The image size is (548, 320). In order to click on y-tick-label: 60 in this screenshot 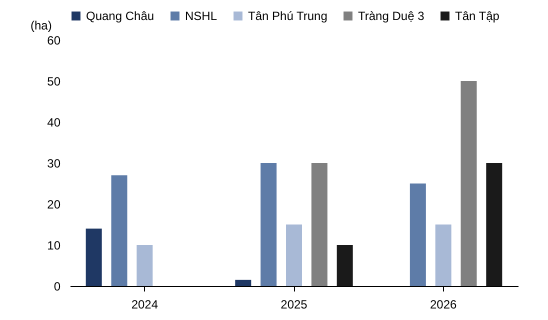, I will do `click(54, 41)`.